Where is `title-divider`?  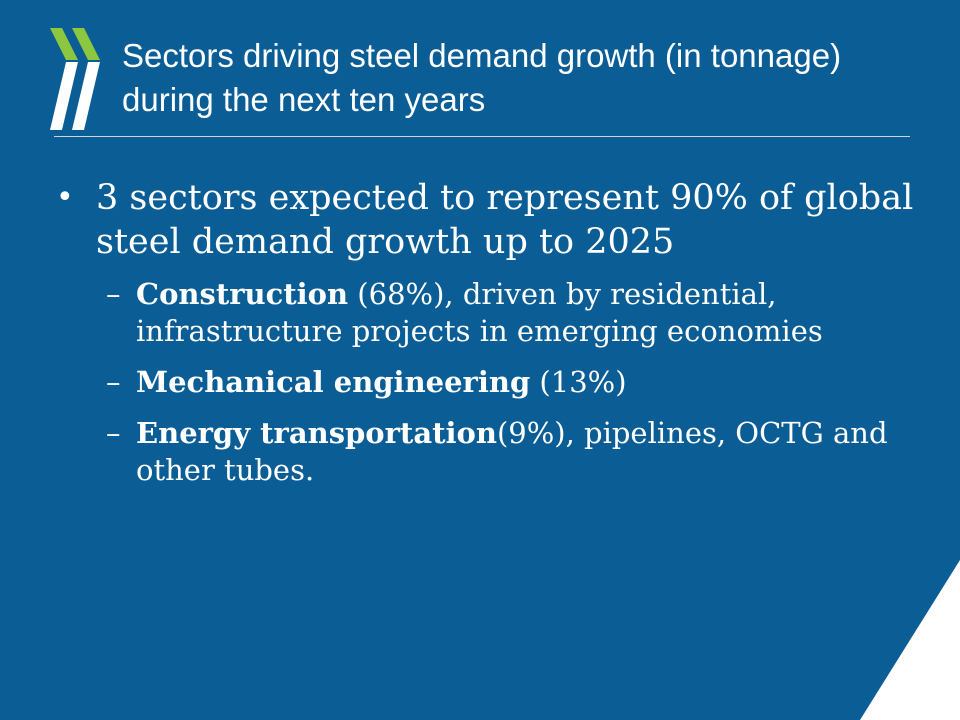
title-divider is located at coordinates (482, 136).